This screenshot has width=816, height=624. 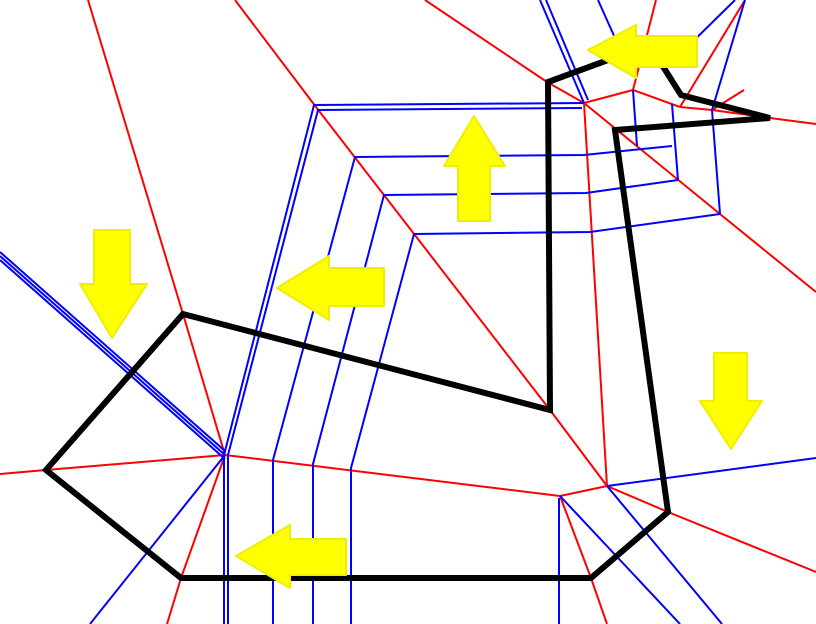 I want to click on arrow-up-icon, so click(x=474, y=168).